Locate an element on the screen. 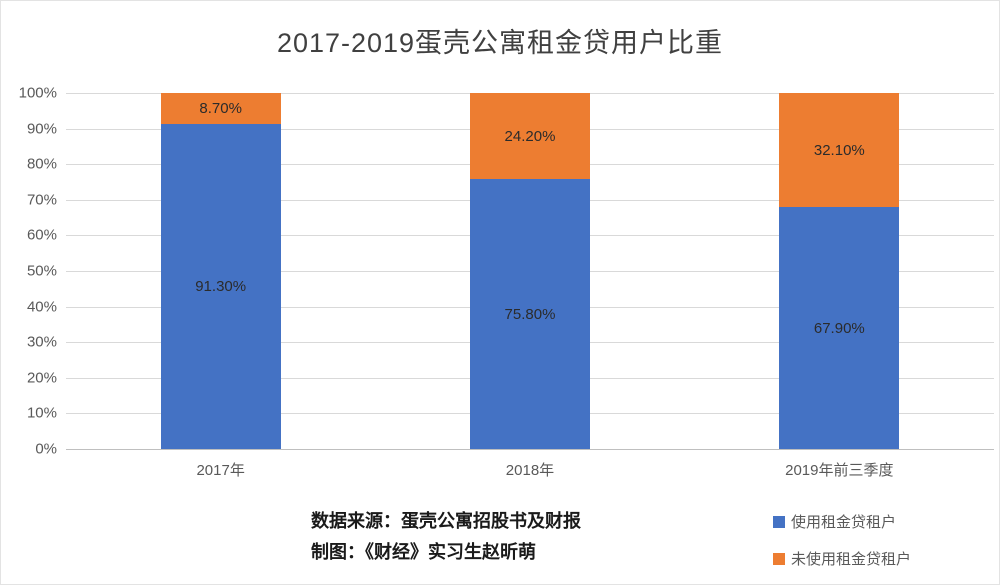  data-label: 8.70% is located at coordinates (220, 108).